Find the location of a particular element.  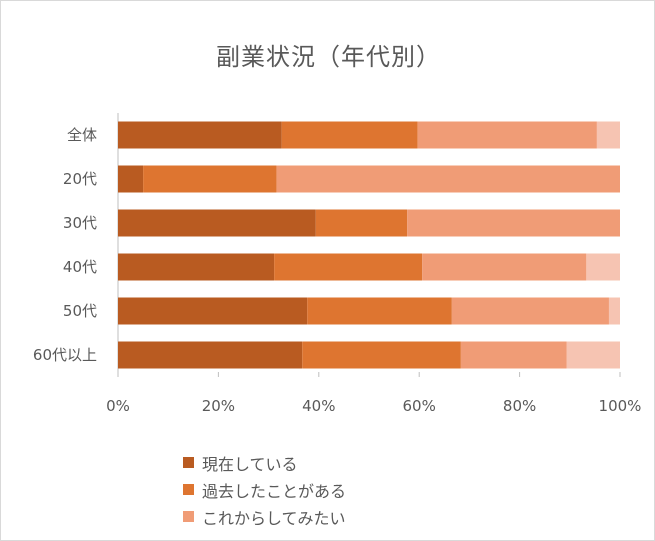

chart-legend: 現在している過去したことがある これからしてみたい is located at coordinates (264, 489).